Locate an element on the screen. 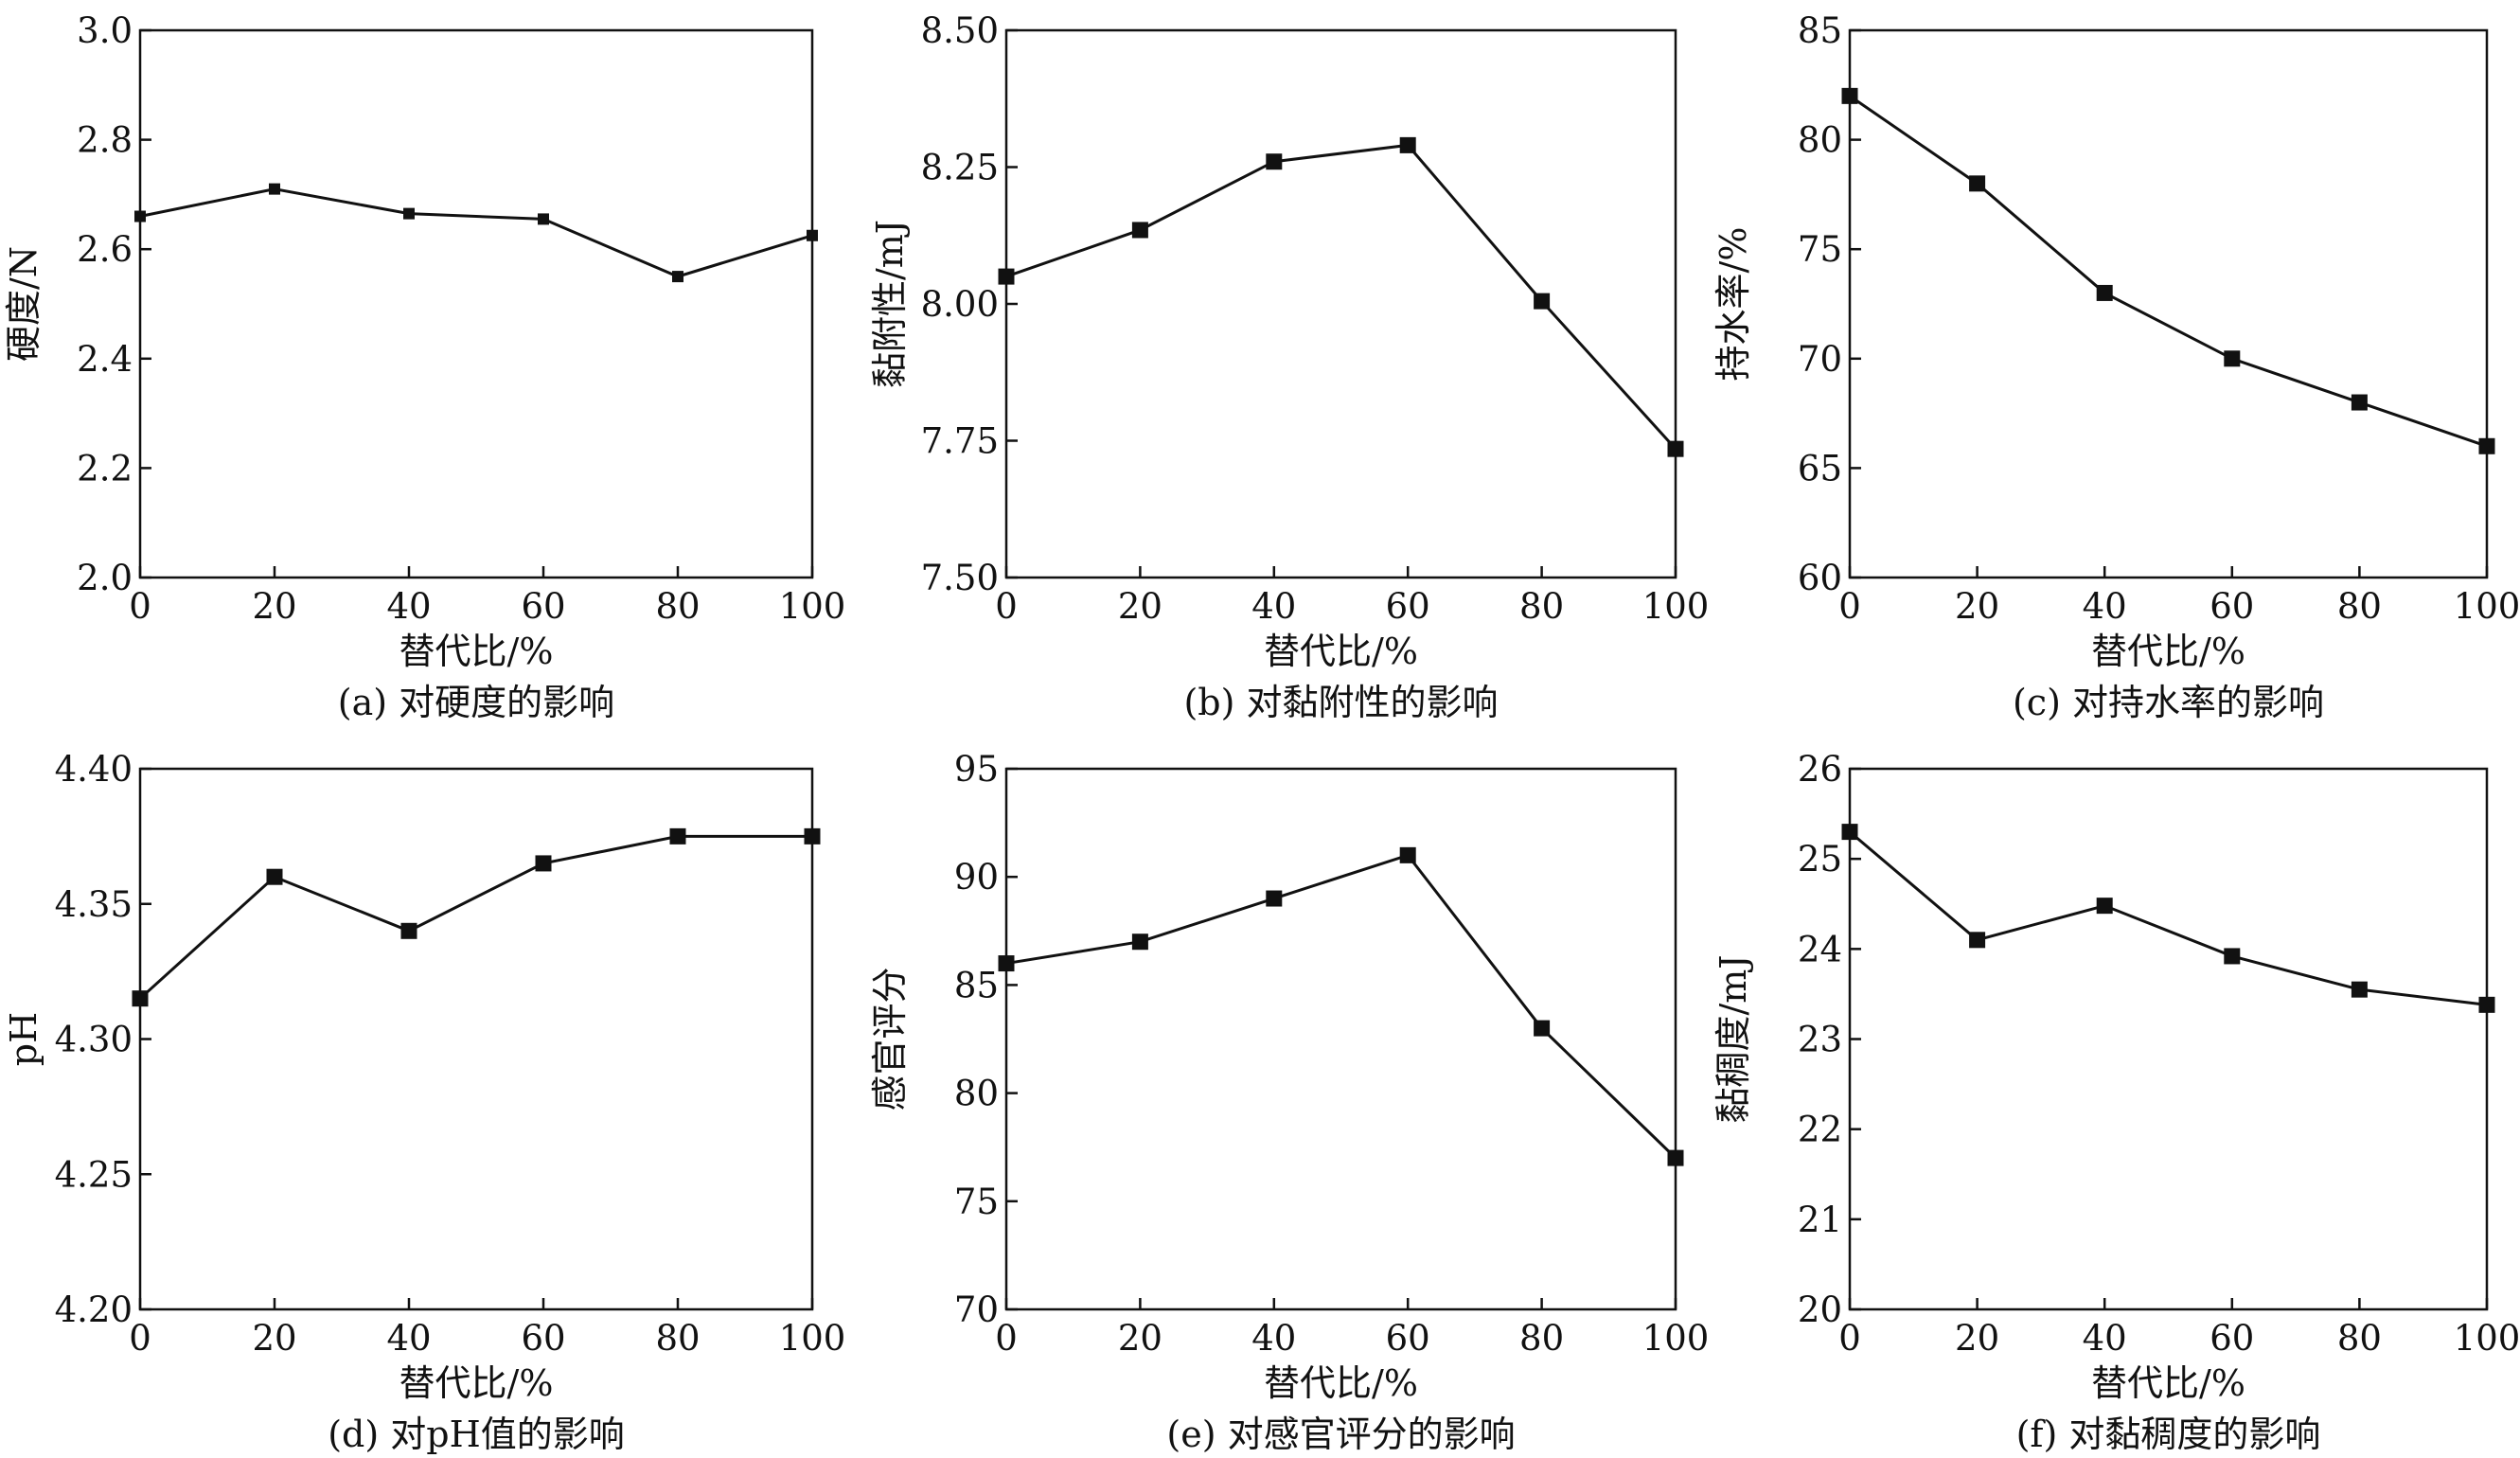  y-tick-label: 4.40 is located at coordinates (94, 770).